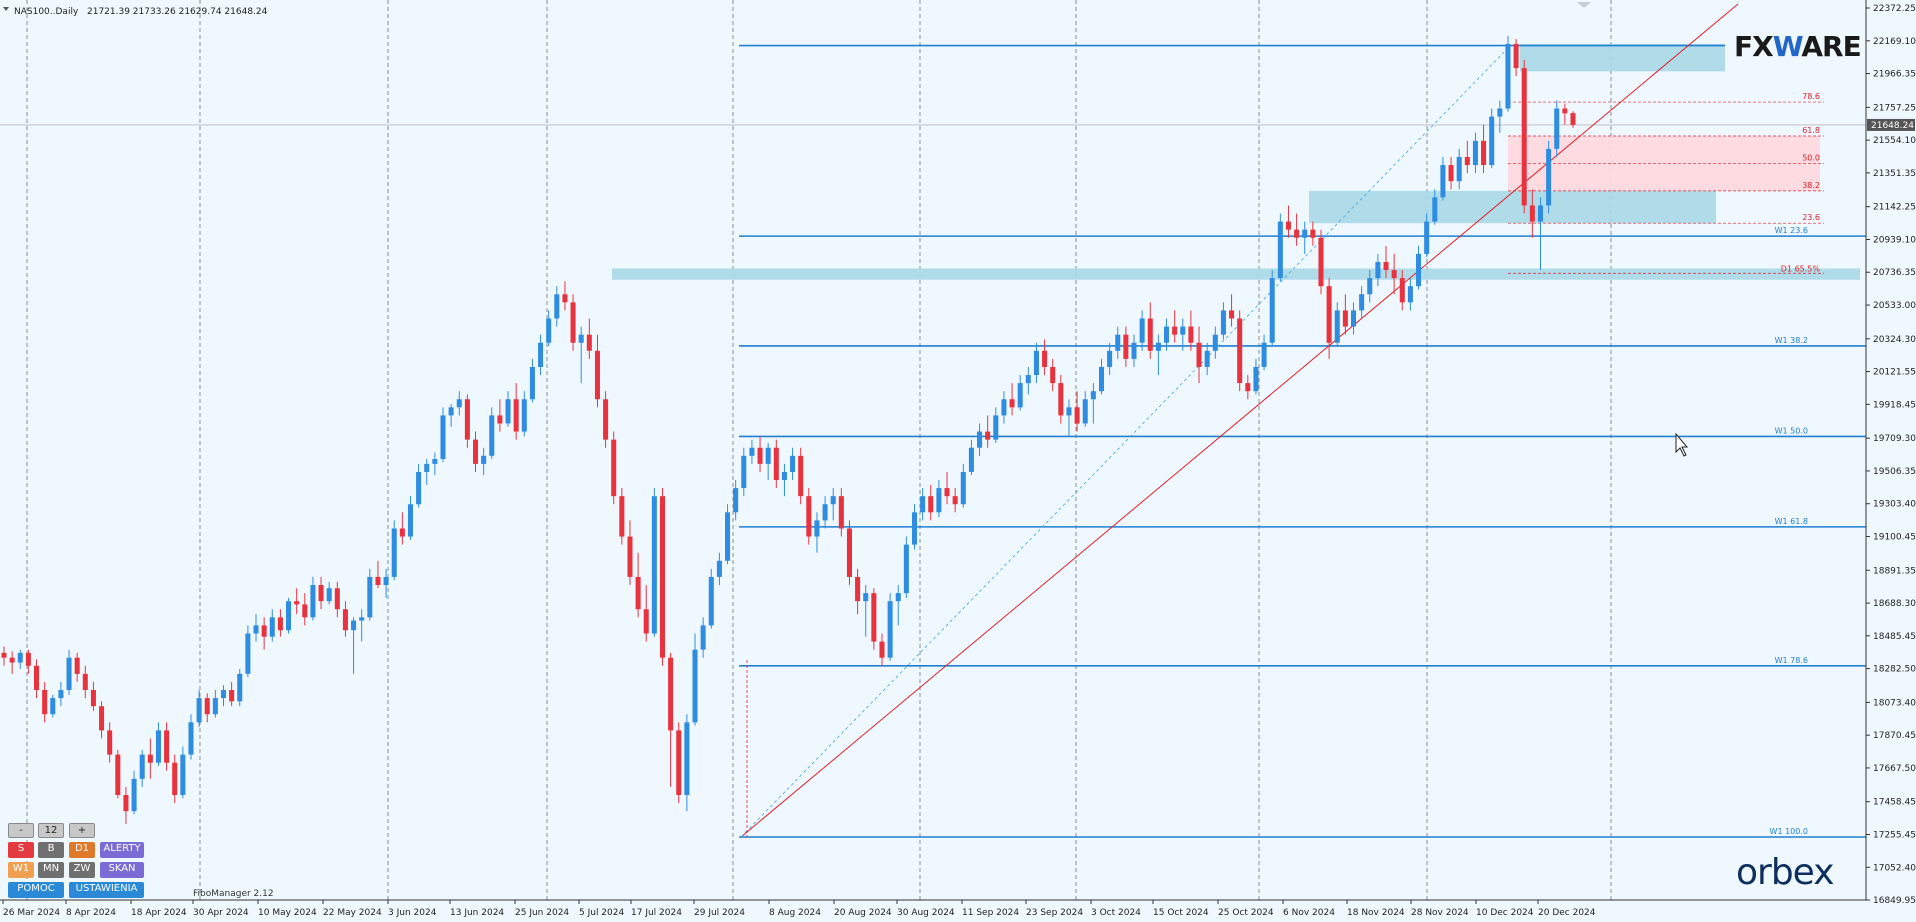 The width and height of the screenshot is (1916, 922). I want to click on price-zone, so click(1236, 274).